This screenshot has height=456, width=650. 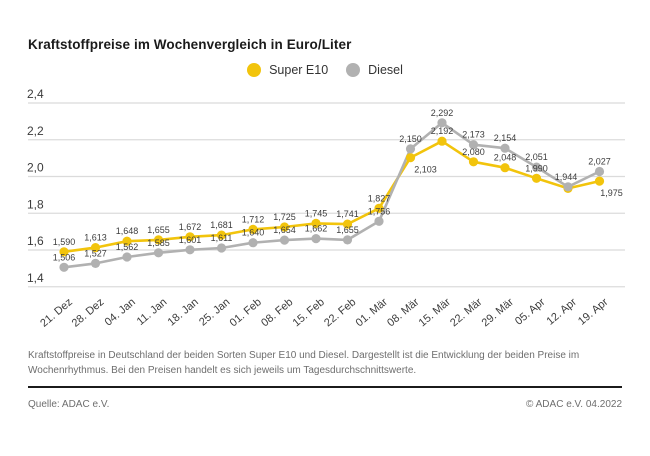 What do you see at coordinates (254, 70) in the screenshot?
I see `super-e10-dot-icon` at bounding box center [254, 70].